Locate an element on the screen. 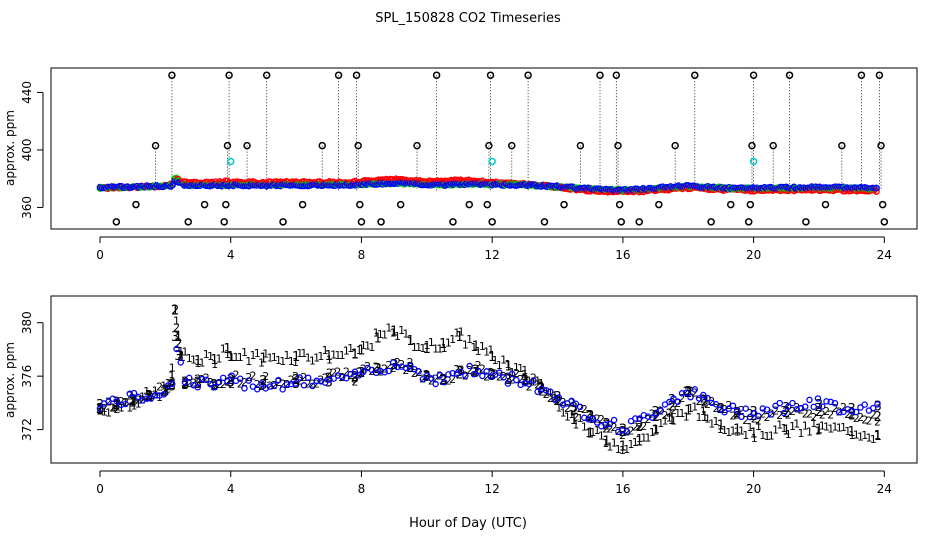  bottom-x-tick-label: 0 is located at coordinates (100, 489).